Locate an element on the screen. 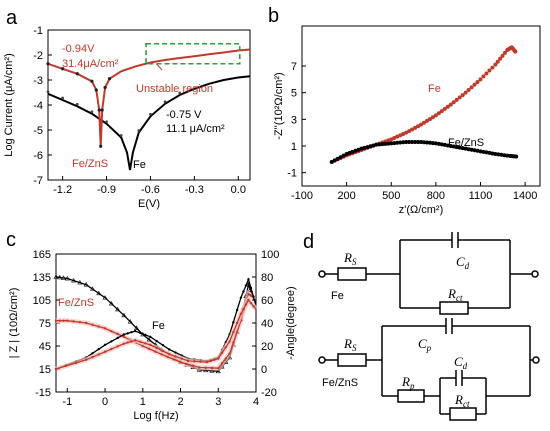  resistor-rct-fe is located at coordinates (454, 308).